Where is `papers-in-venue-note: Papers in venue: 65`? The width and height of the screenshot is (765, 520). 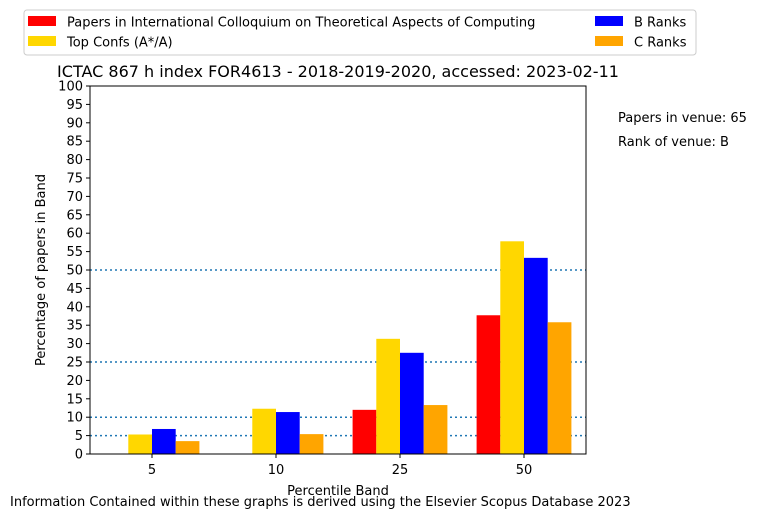 papers-in-venue-note: Papers in venue: 65 is located at coordinates (682, 118).